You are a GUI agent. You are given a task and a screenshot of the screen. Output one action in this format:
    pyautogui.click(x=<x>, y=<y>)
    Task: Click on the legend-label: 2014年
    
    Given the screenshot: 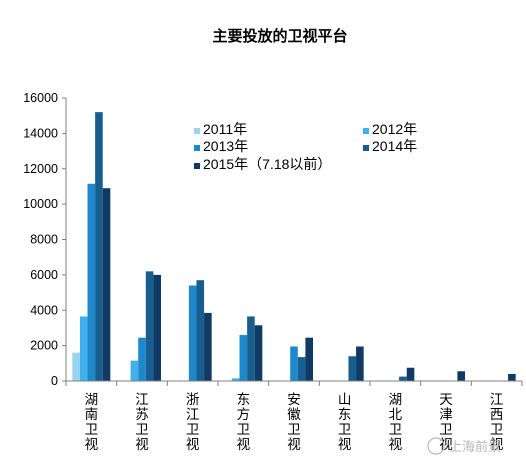 What is the action you would take?
    pyautogui.click(x=394, y=146)
    